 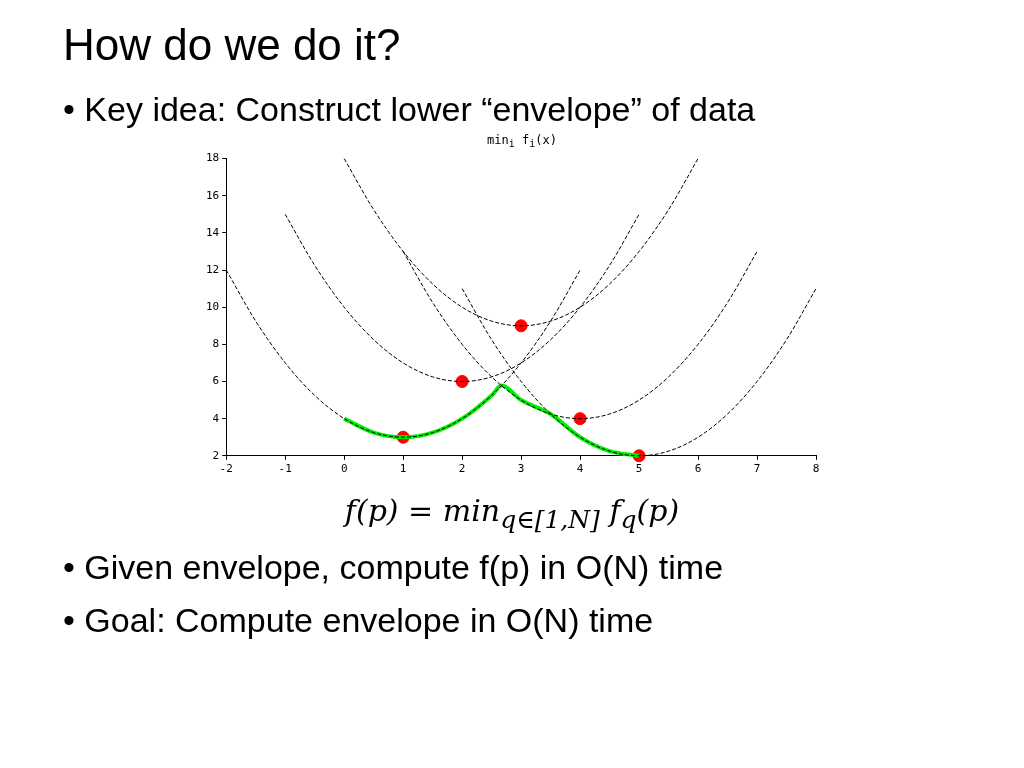 What do you see at coordinates (522, 141) in the screenshot?
I see `chart-subtitle: min$_{i}$ f$_{i}$(x)` at bounding box center [522, 141].